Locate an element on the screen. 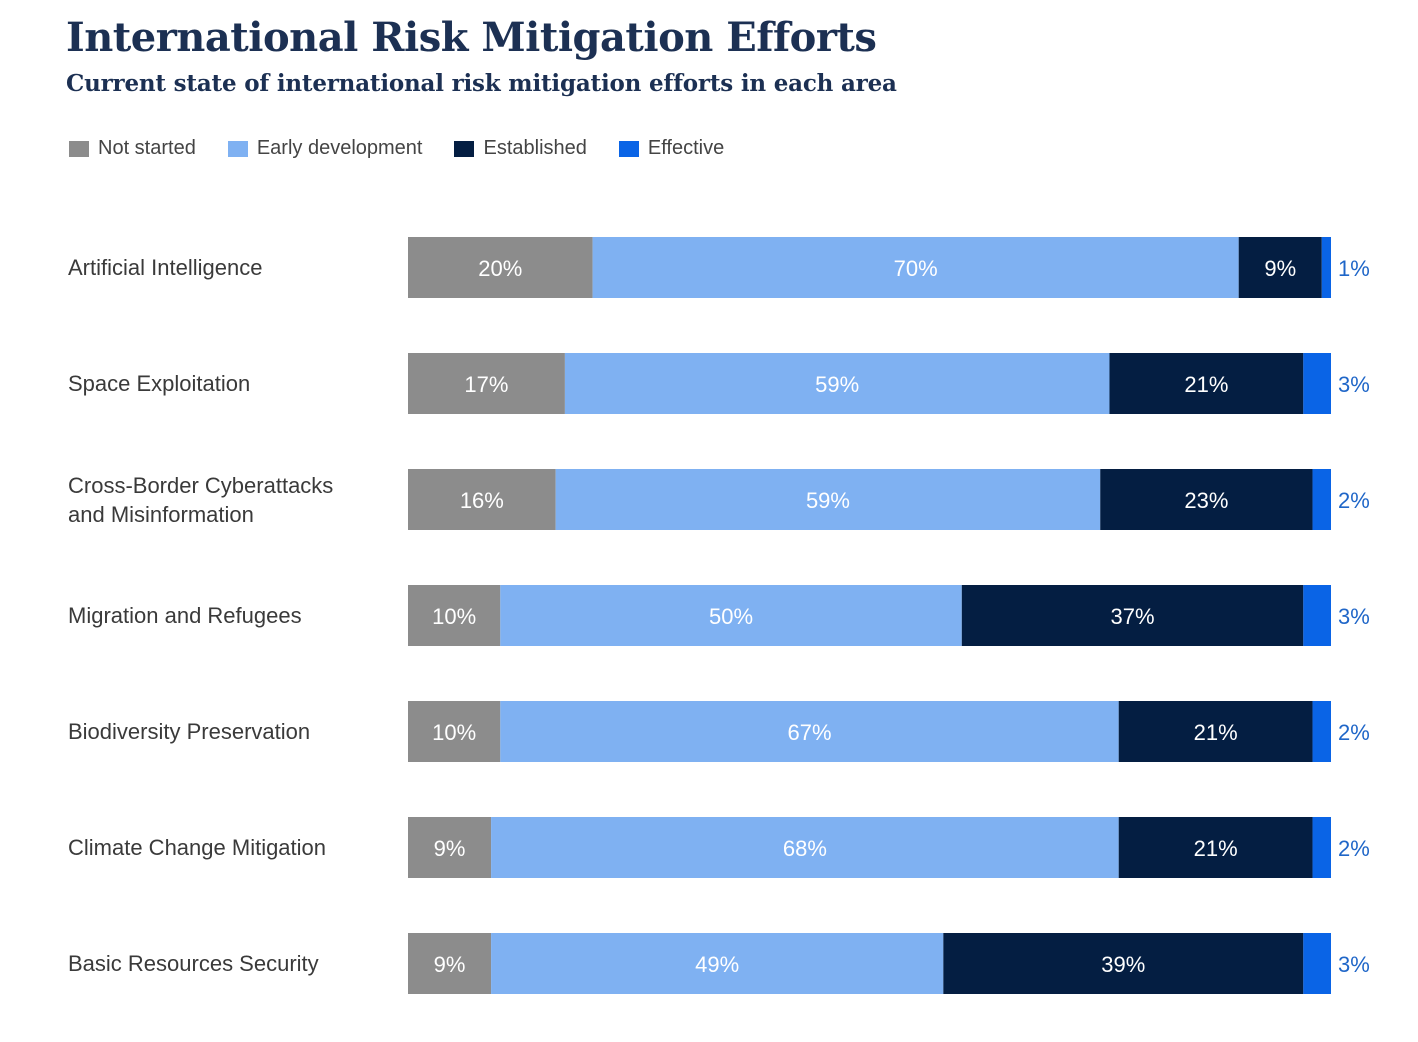 This screenshot has width=1418, height=1042. legend-label: Established is located at coordinates (535, 148).